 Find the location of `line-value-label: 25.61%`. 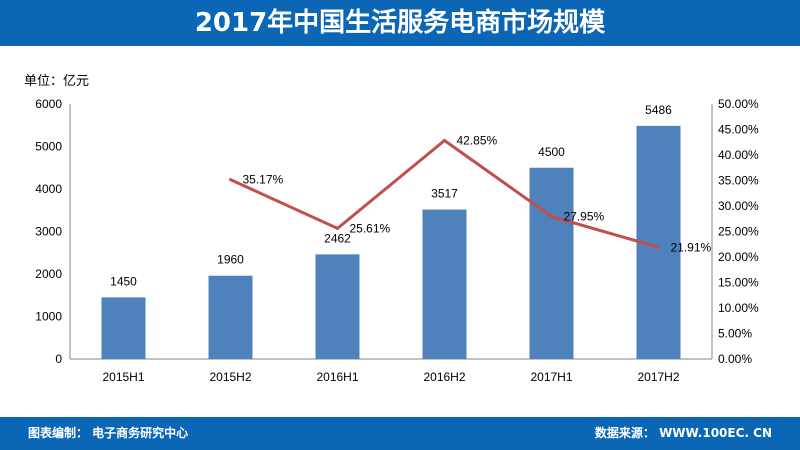

line-value-label: 25.61% is located at coordinates (370, 228).